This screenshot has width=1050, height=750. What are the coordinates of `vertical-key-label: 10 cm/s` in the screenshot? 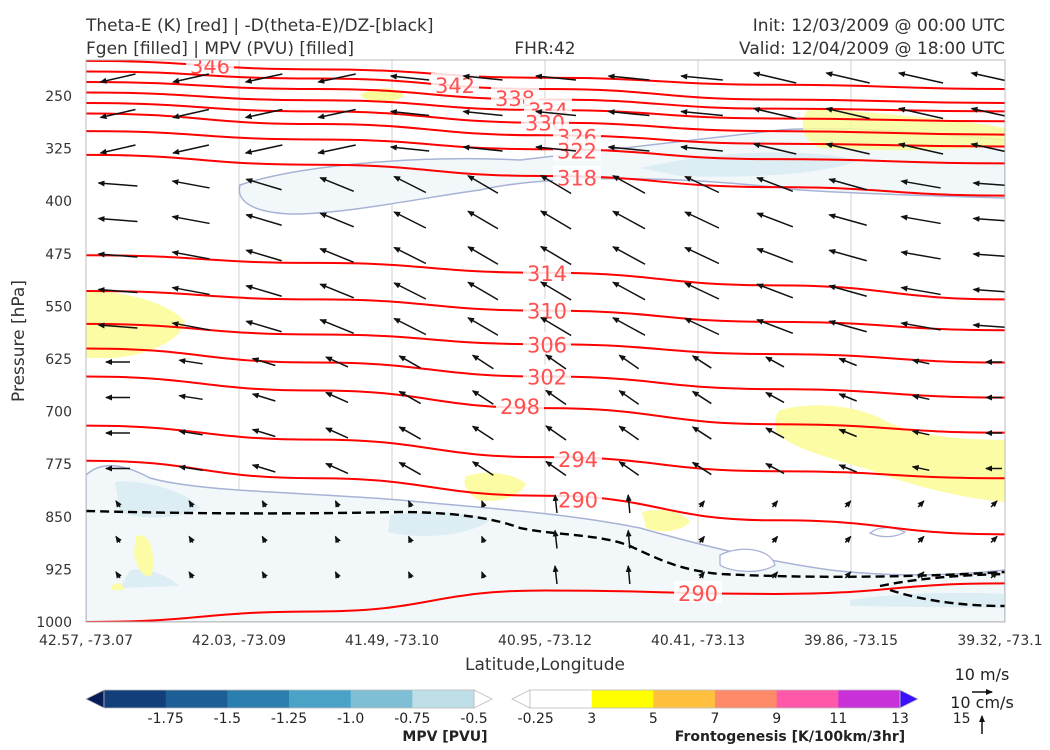 It's located at (982, 702).